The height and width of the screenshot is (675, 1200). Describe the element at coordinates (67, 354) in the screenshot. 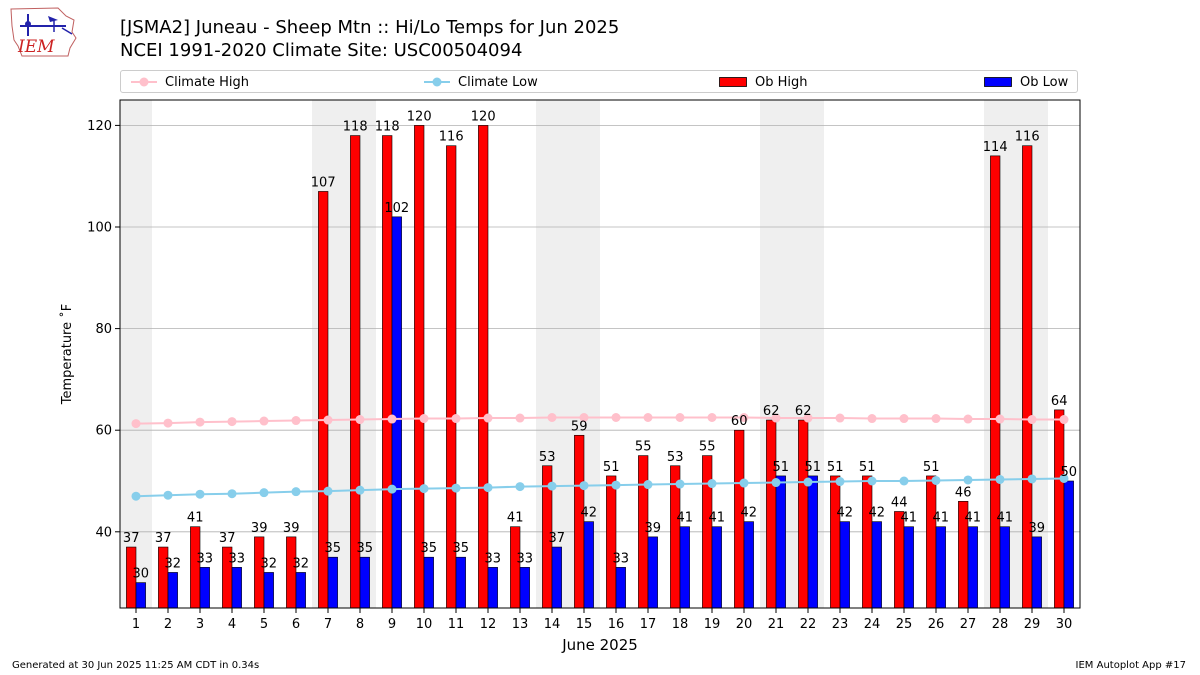

I see `y-axis-label: Temperature ˚F` at that location.